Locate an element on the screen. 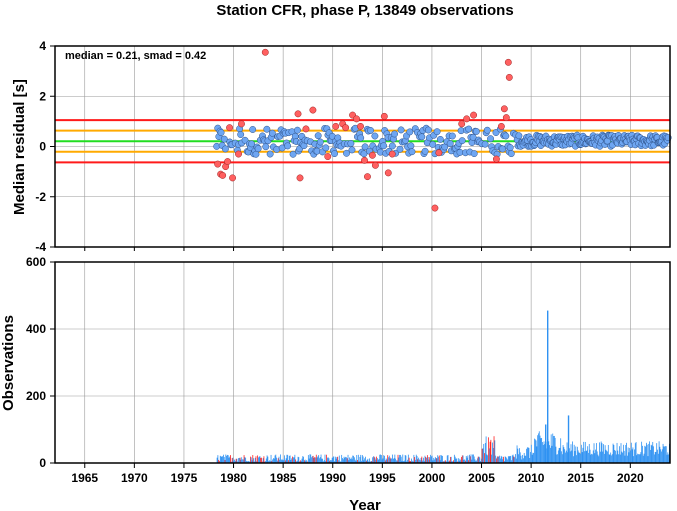  residual-y-axis-label: Median residual [s] is located at coordinates (19, 147).